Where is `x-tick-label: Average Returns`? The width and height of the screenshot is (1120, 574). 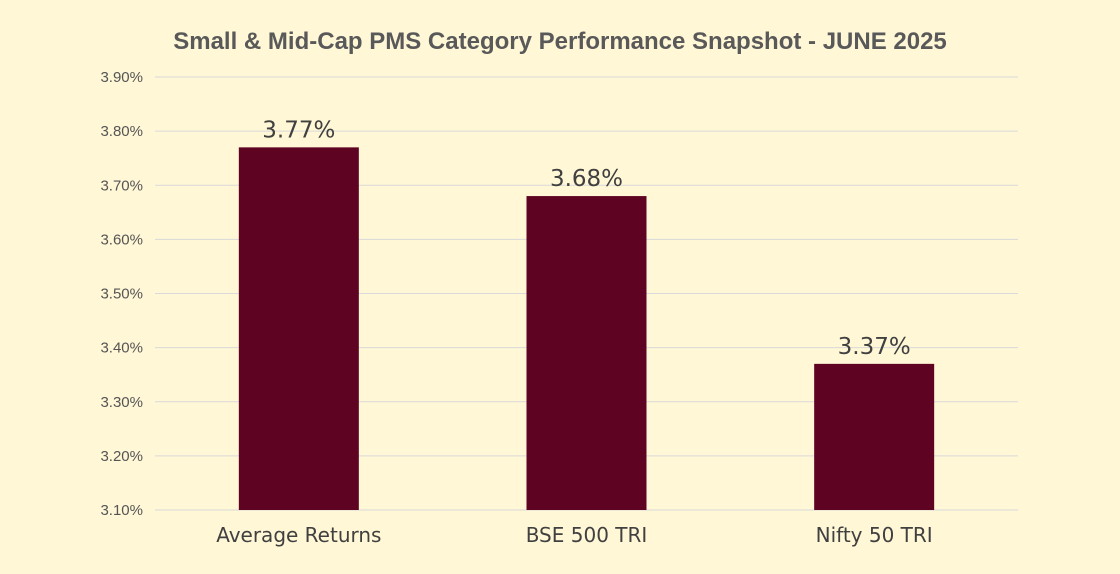
x-tick-label: Average Returns is located at coordinates (298, 535).